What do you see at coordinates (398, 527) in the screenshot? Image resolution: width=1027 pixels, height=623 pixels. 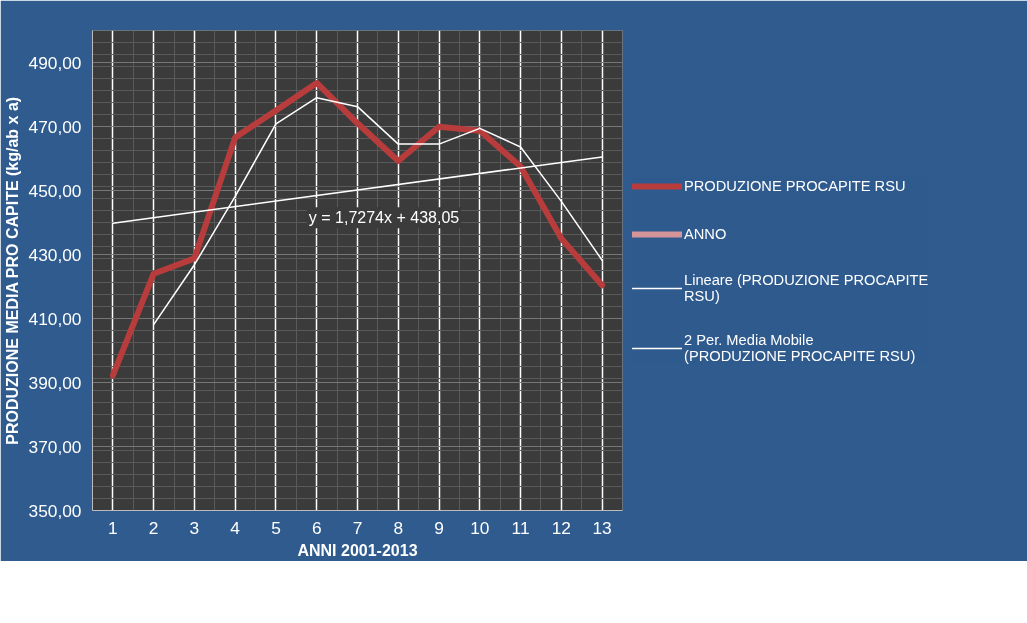 I see `x-tick-label: 8` at bounding box center [398, 527].